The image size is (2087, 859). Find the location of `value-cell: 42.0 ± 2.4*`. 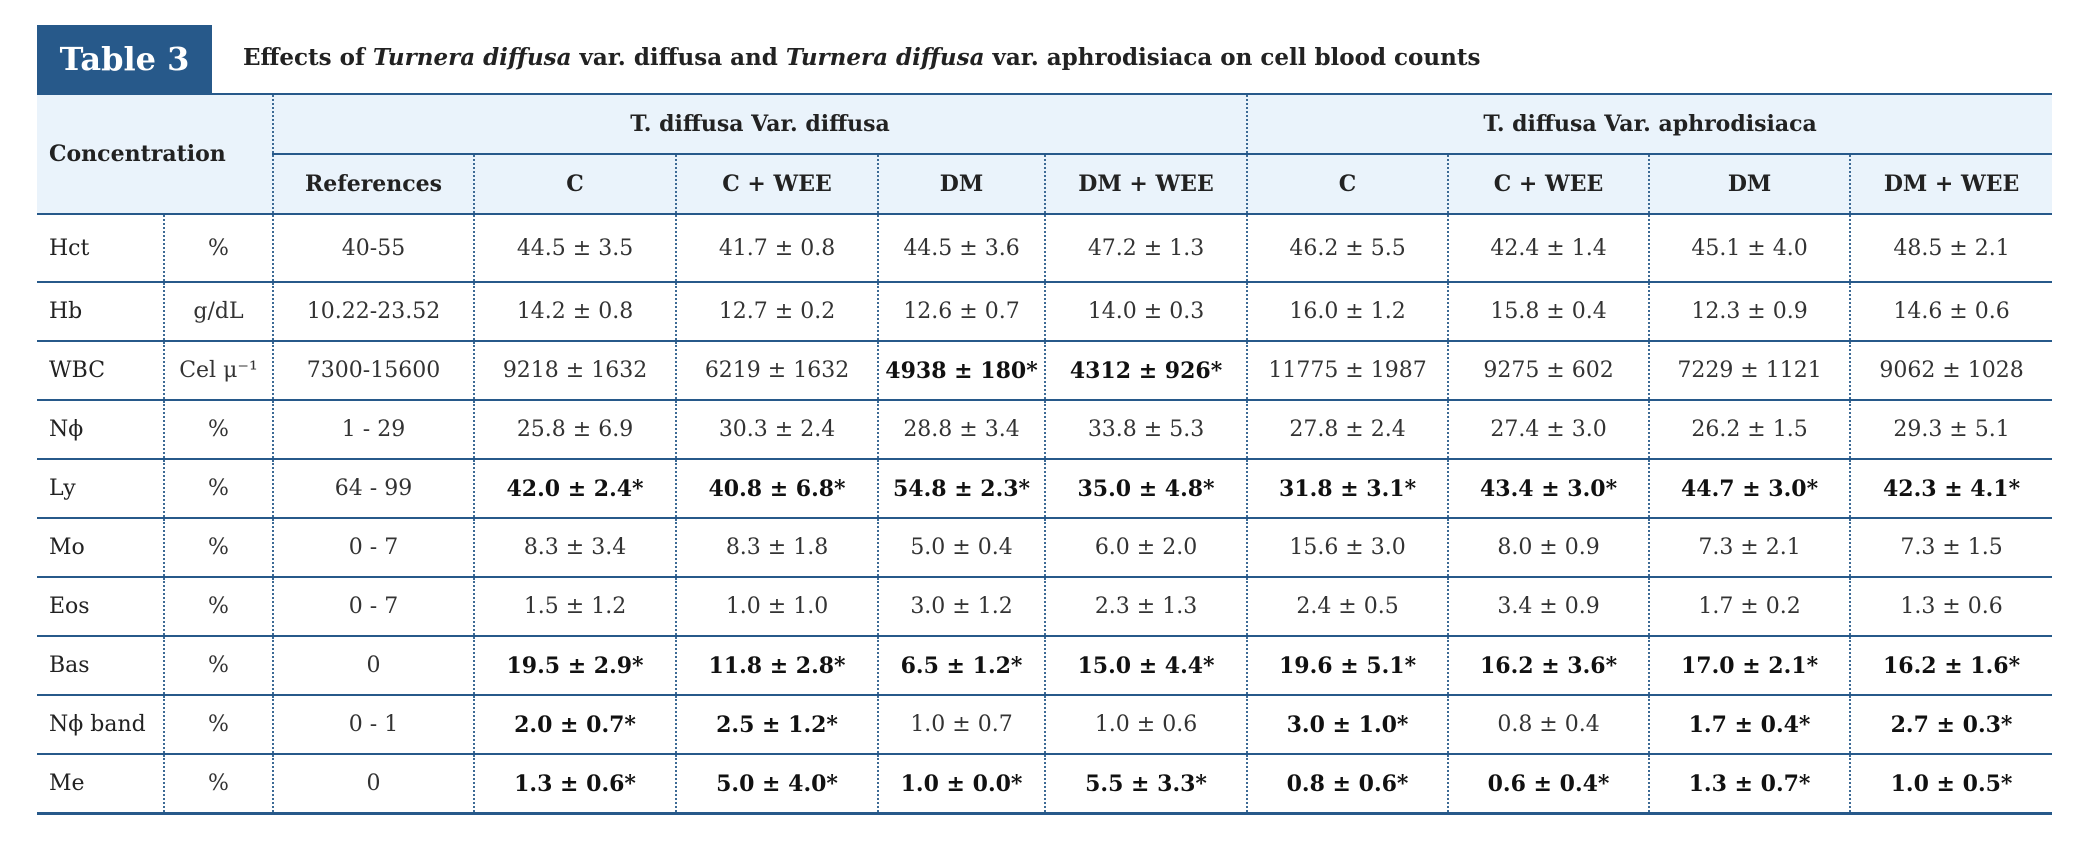

value-cell: 42.0 ± 2.4* is located at coordinates (575, 488).